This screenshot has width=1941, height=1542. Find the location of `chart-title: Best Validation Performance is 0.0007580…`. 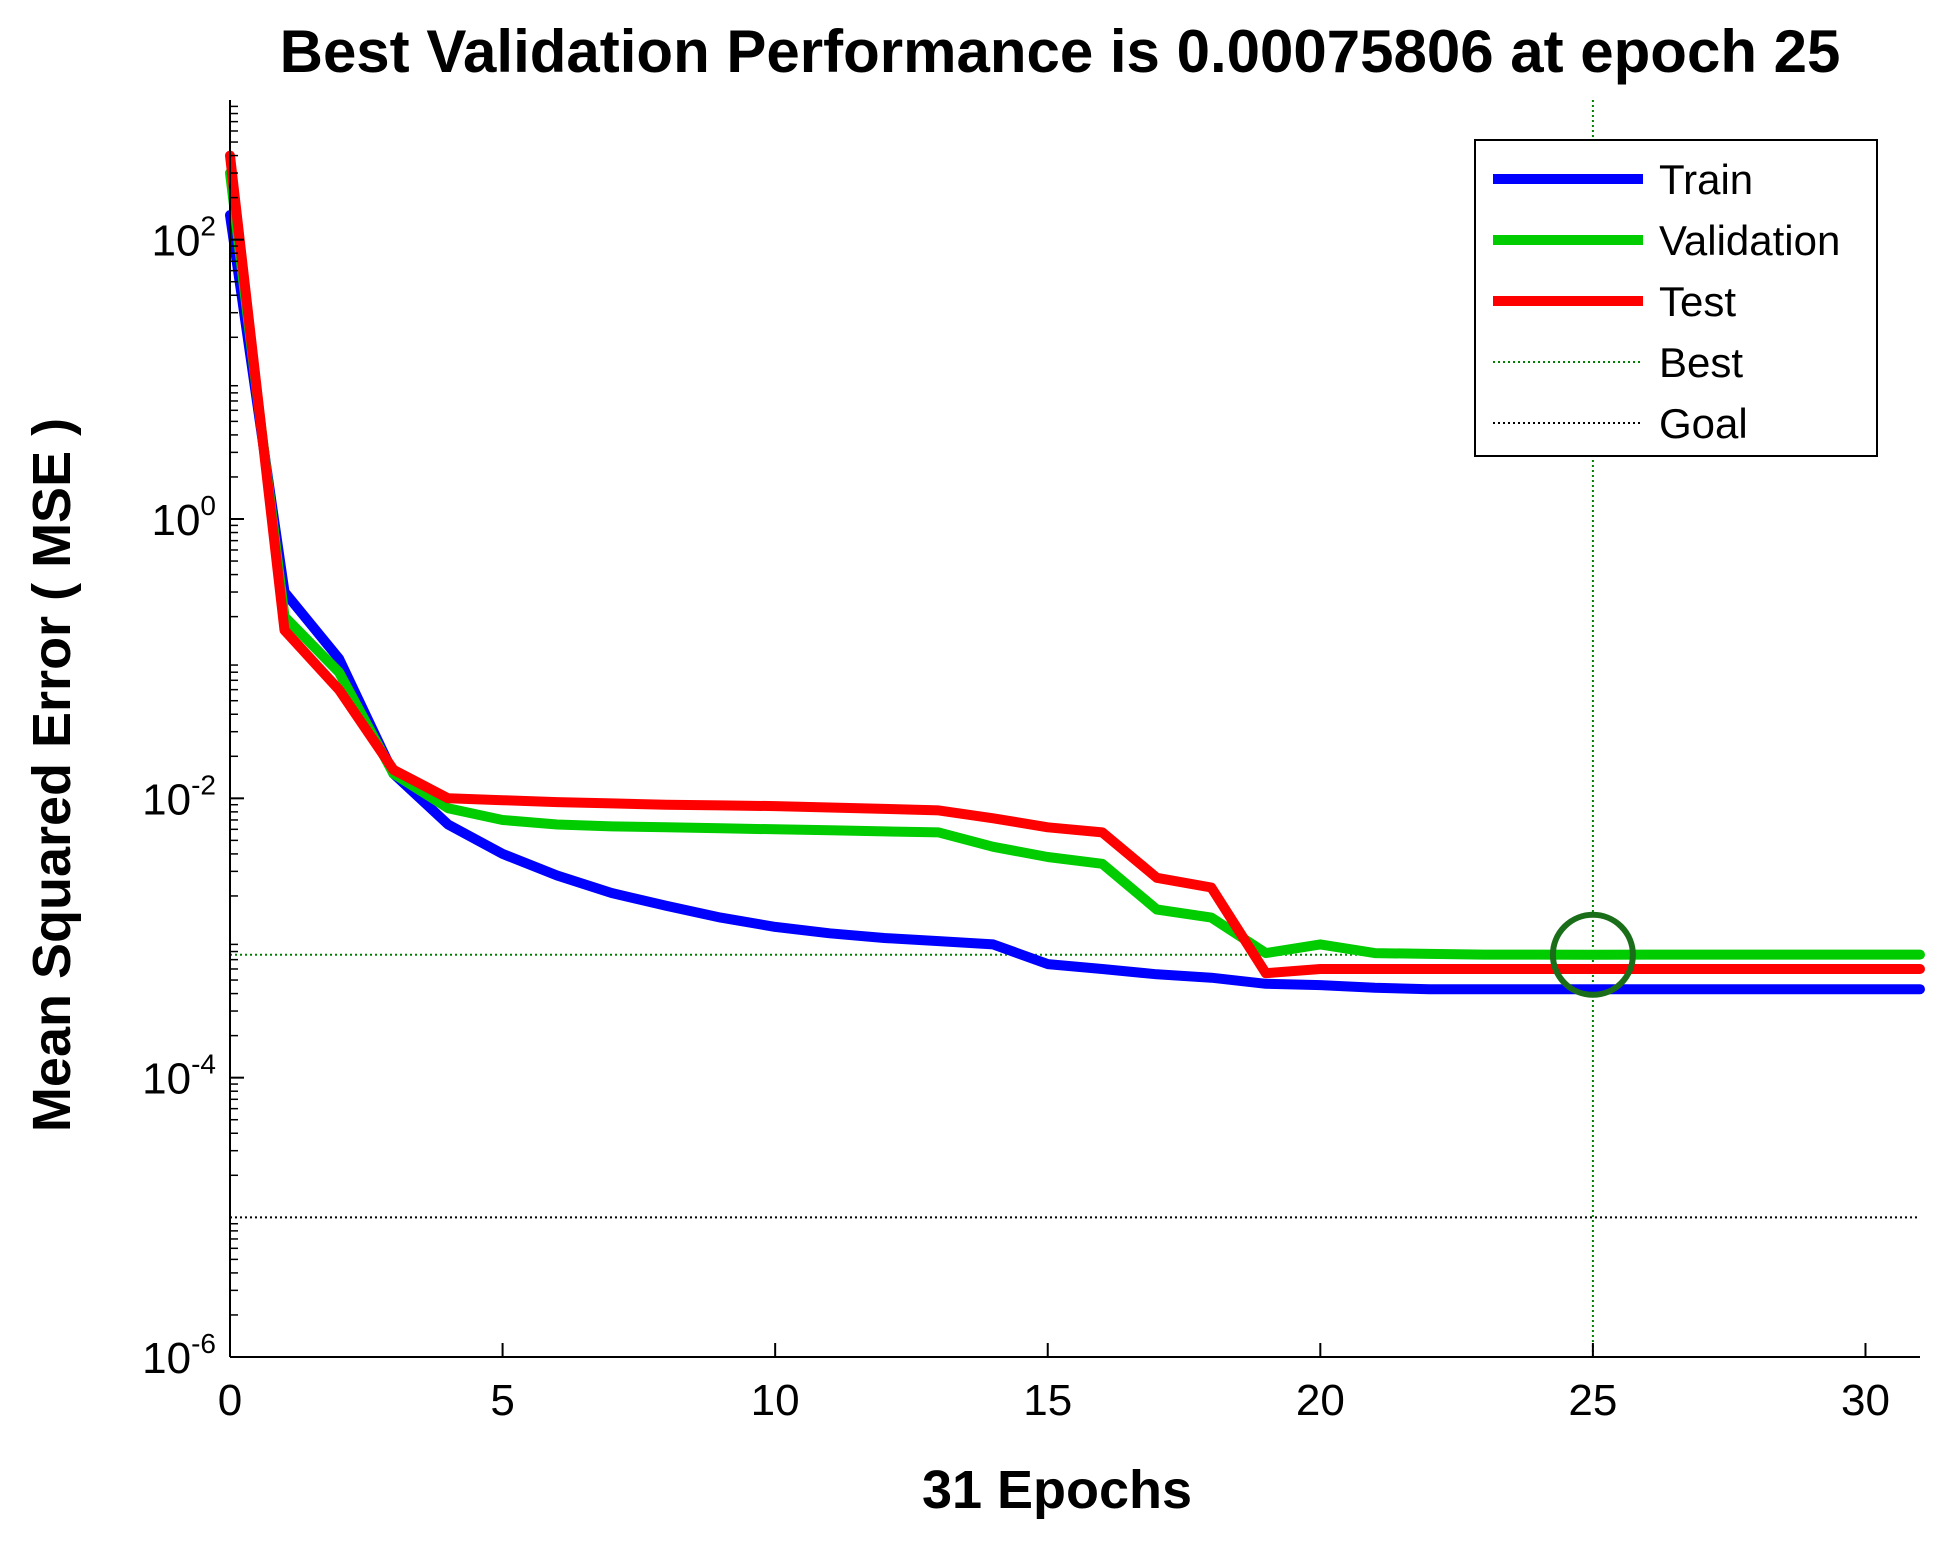

chart-title: Best Validation Performance is 0.0007580… is located at coordinates (1060, 51).